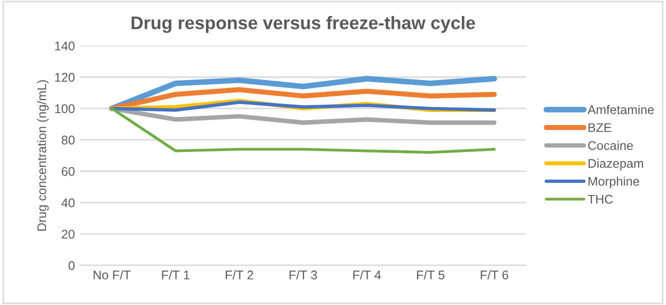 The width and height of the screenshot is (666, 305). I want to click on chart-title: Drug response versus freeze-thaw cycle, so click(304, 24).